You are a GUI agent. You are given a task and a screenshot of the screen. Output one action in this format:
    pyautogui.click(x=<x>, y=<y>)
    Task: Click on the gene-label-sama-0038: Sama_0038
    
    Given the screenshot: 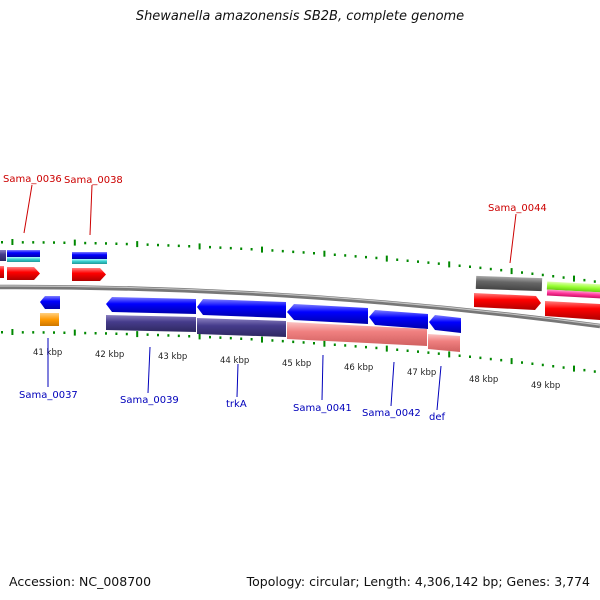 What is the action you would take?
    pyautogui.click(x=93, y=180)
    